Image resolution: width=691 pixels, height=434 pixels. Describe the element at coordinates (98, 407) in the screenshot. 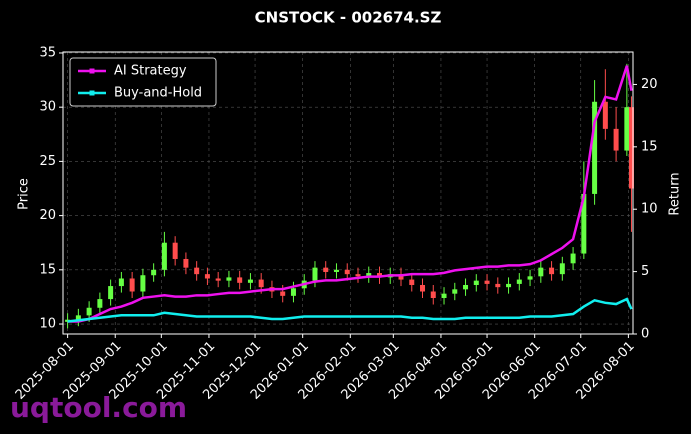

I see `watermark: uqtool.com` at that location.